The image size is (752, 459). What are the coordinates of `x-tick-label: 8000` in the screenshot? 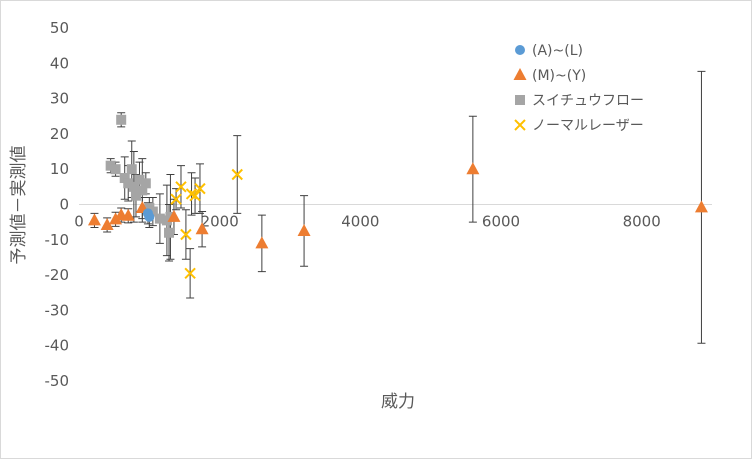 It's located at (642, 222).